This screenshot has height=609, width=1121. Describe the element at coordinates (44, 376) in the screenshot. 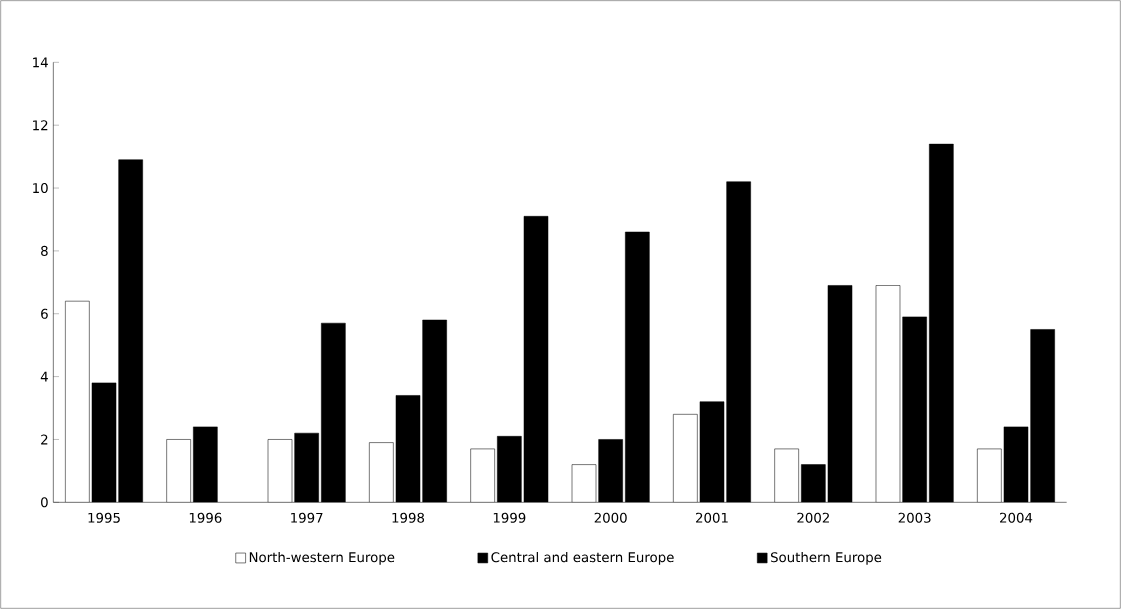

I see `y-tick-label: 4` at that location.